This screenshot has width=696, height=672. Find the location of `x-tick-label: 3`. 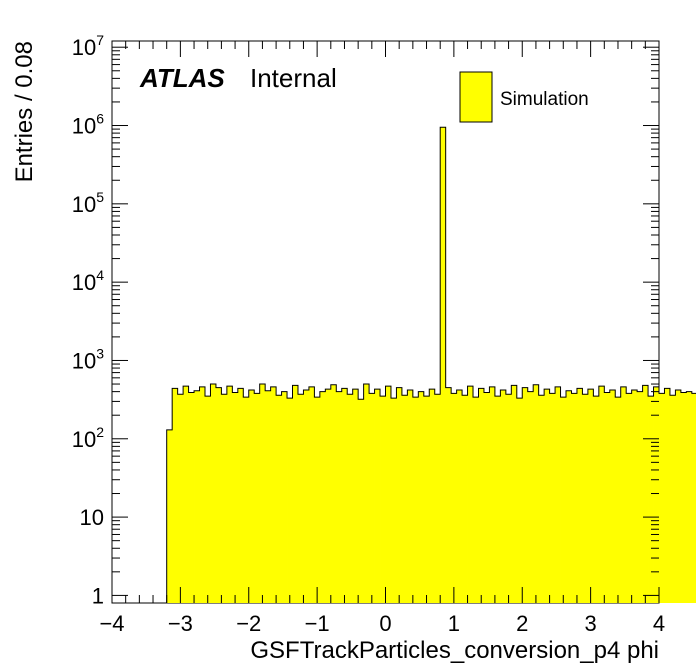

x-tick-label: 3 is located at coordinates (591, 623).